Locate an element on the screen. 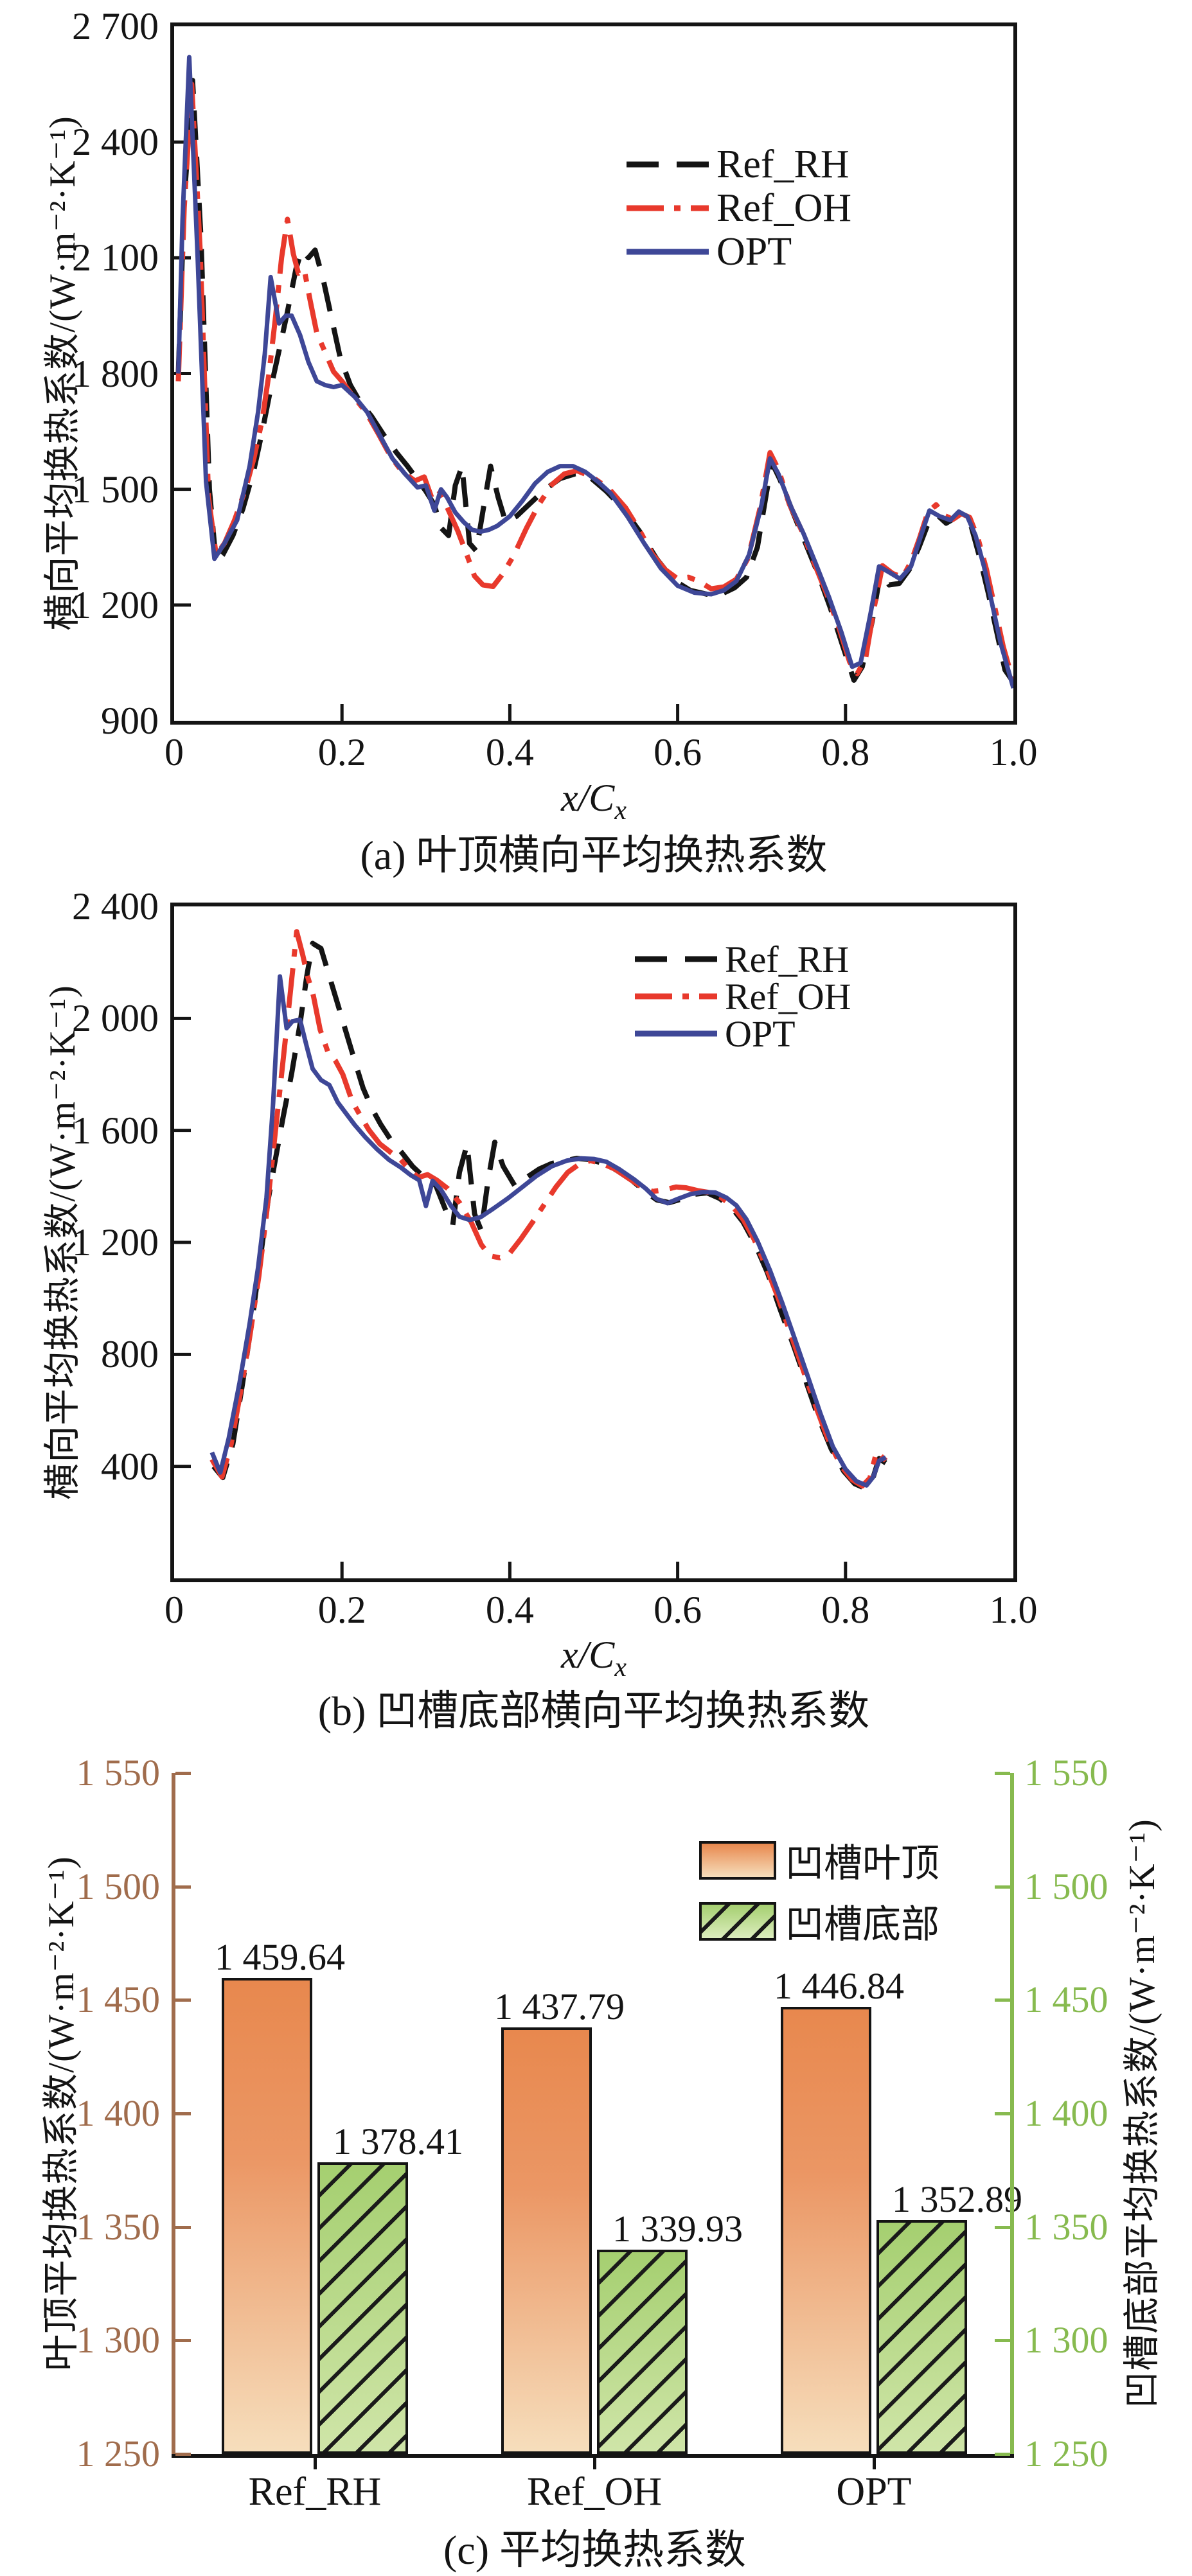 Image resolution: width=1192 pixels, height=2576 pixels. chart-a-y-tick-label: 1 800 is located at coordinates (116, 373).